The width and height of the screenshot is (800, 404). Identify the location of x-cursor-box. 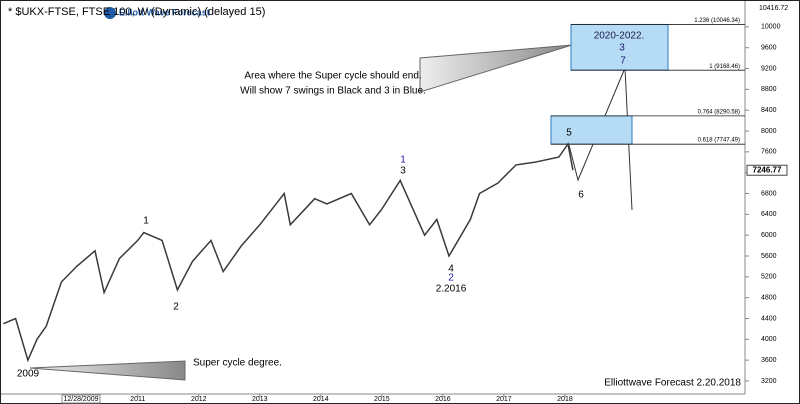
(81, 399).